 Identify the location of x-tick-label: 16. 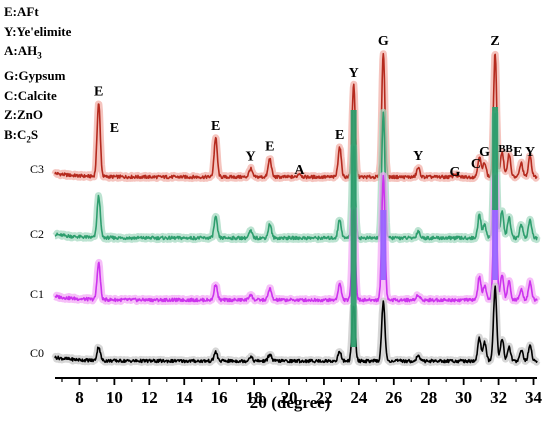
(219, 397).